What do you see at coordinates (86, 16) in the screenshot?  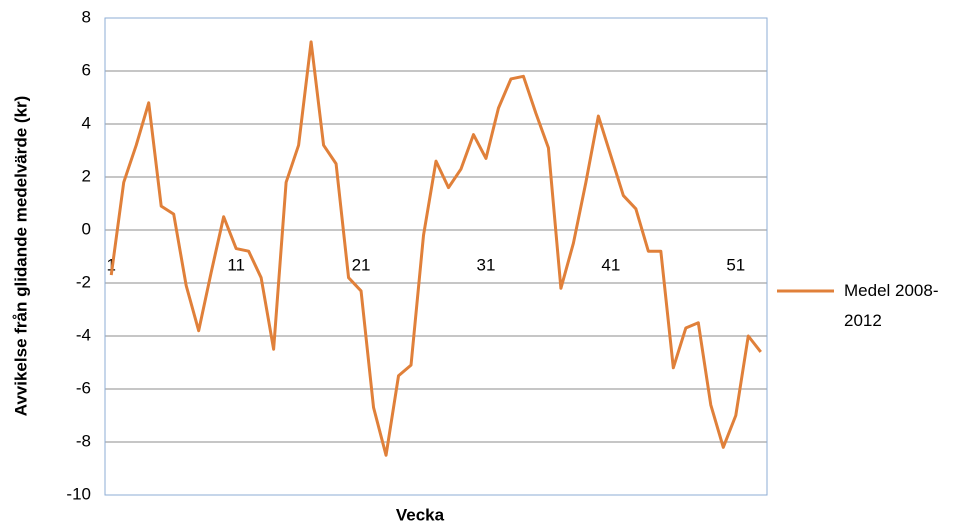 I see `y-tick-label: 8` at bounding box center [86, 16].